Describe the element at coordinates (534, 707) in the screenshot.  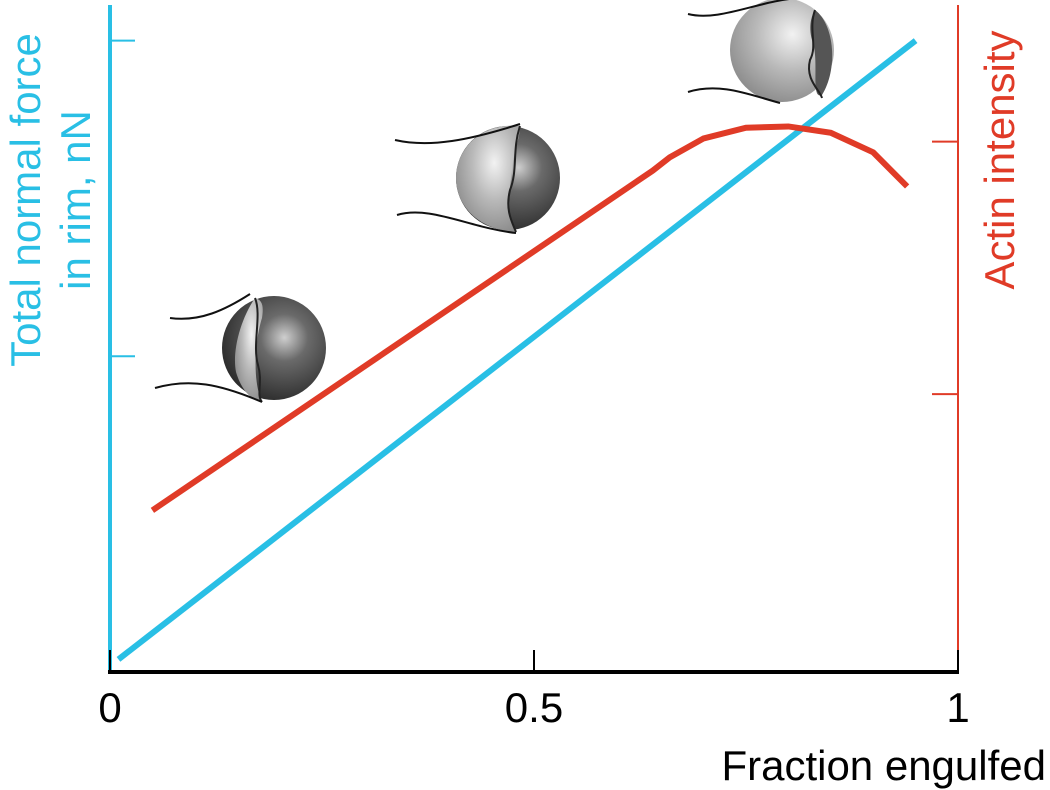
I see `x-tick-label: 0.5` at that location.